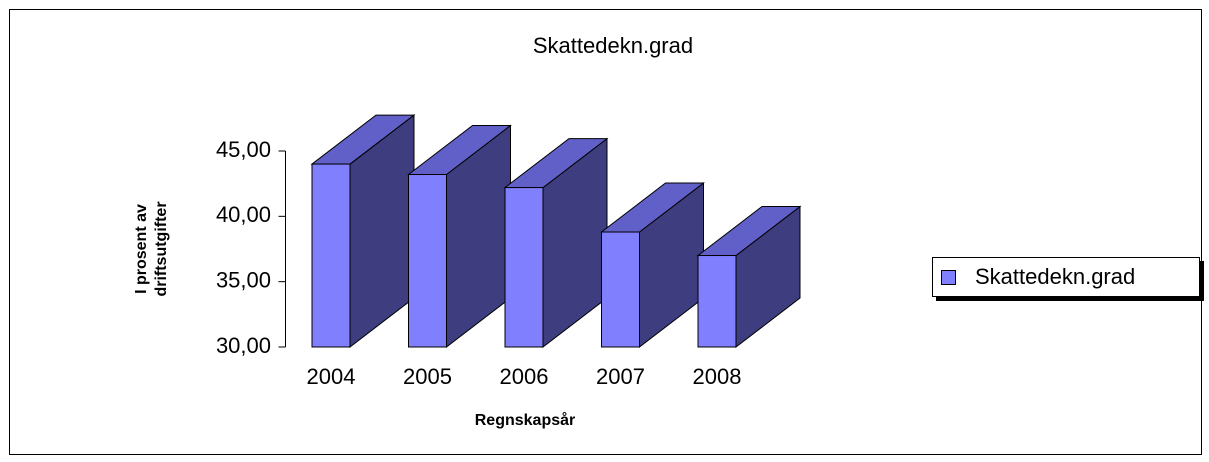 This screenshot has width=1209, height=462. What do you see at coordinates (243, 279) in the screenshot?
I see `y-tick-label: 35,00` at bounding box center [243, 279].